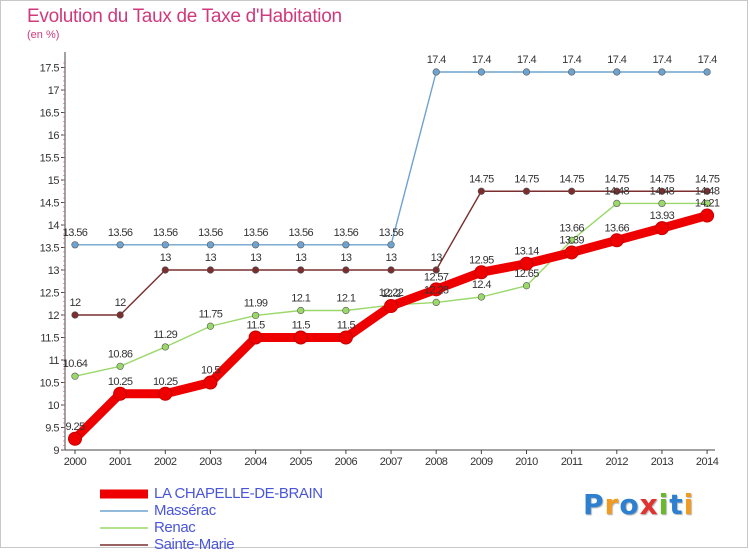  What do you see at coordinates (75, 364) in the screenshot?
I see `data-label: 10.64` at bounding box center [75, 364].